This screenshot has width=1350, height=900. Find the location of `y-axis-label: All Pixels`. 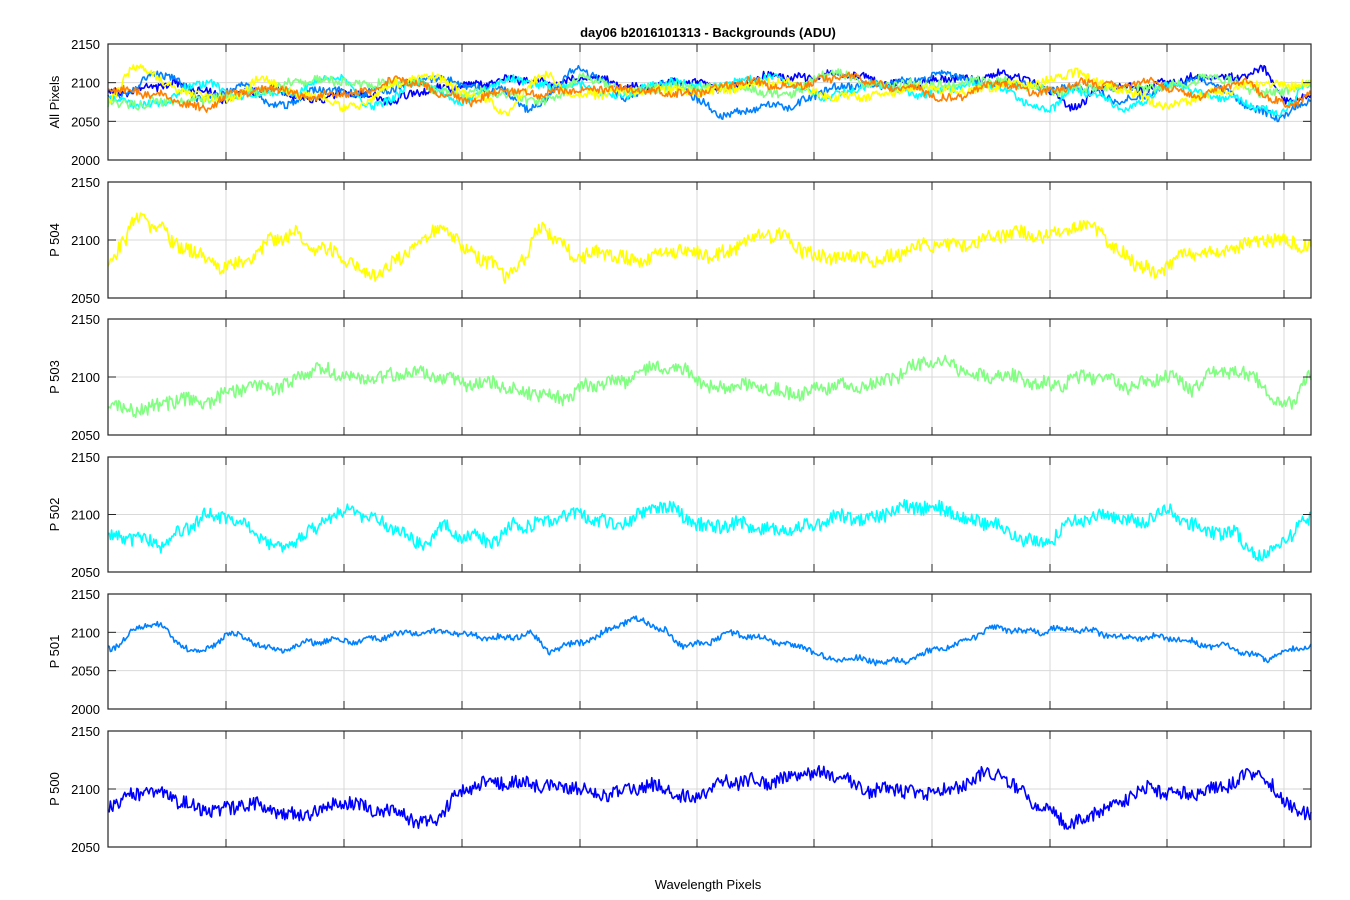

y-axis-label: All Pixels is located at coordinates (54, 101).